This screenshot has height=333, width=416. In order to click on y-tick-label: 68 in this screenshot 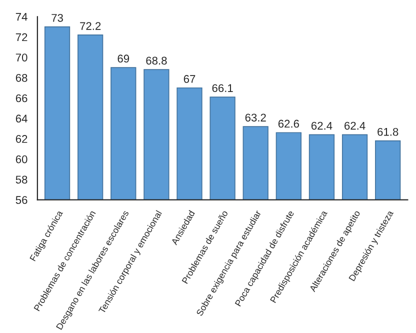, I will do `click(22, 78)`.